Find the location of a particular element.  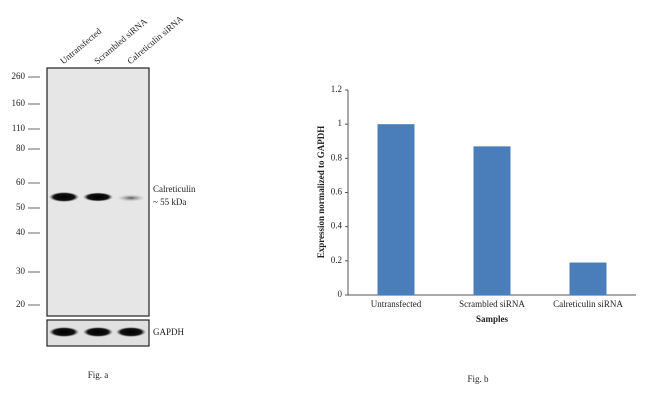

marker-label: 80 is located at coordinates (21, 148).